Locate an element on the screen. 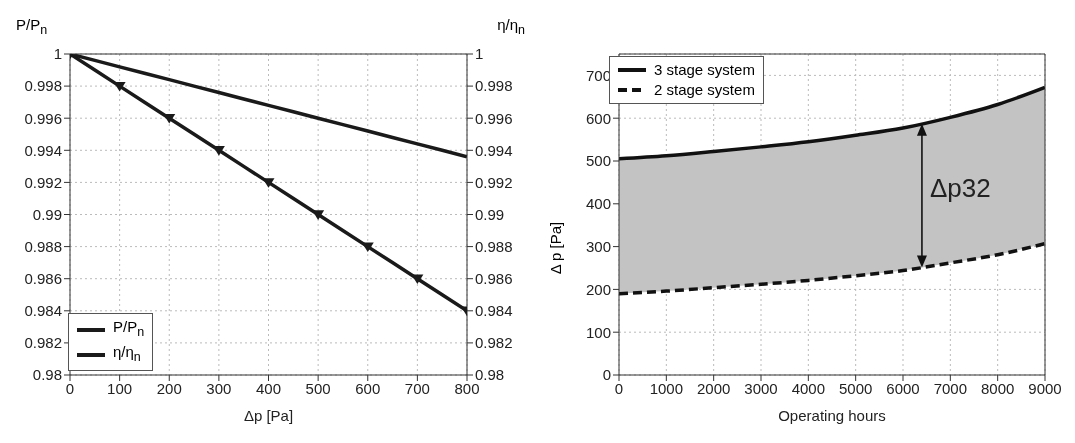 The width and height of the screenshot is (1075, 443). y-tick-label: 100 is located at coordinates (598, 332).